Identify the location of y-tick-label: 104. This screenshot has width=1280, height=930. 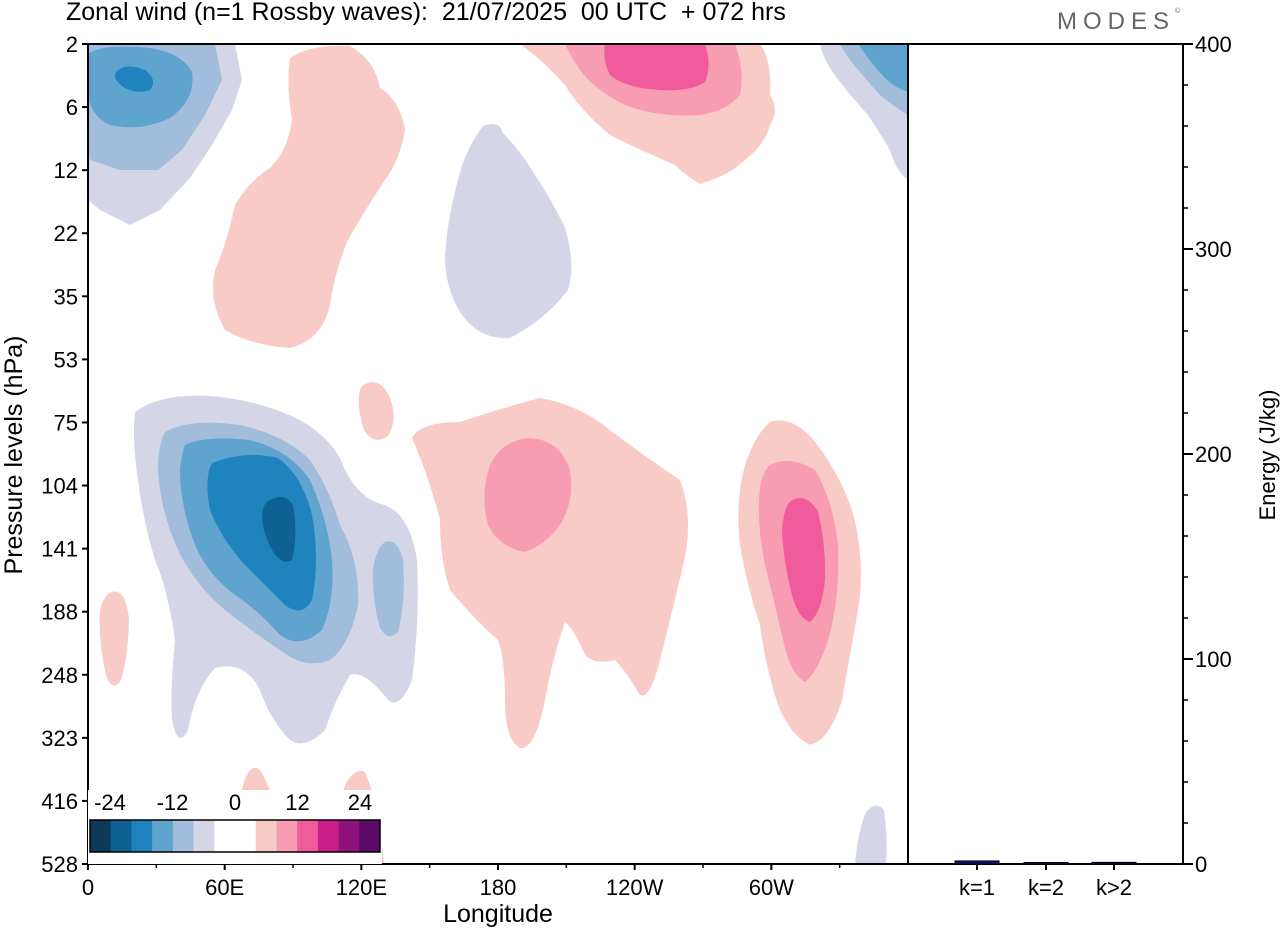
(59, 486).